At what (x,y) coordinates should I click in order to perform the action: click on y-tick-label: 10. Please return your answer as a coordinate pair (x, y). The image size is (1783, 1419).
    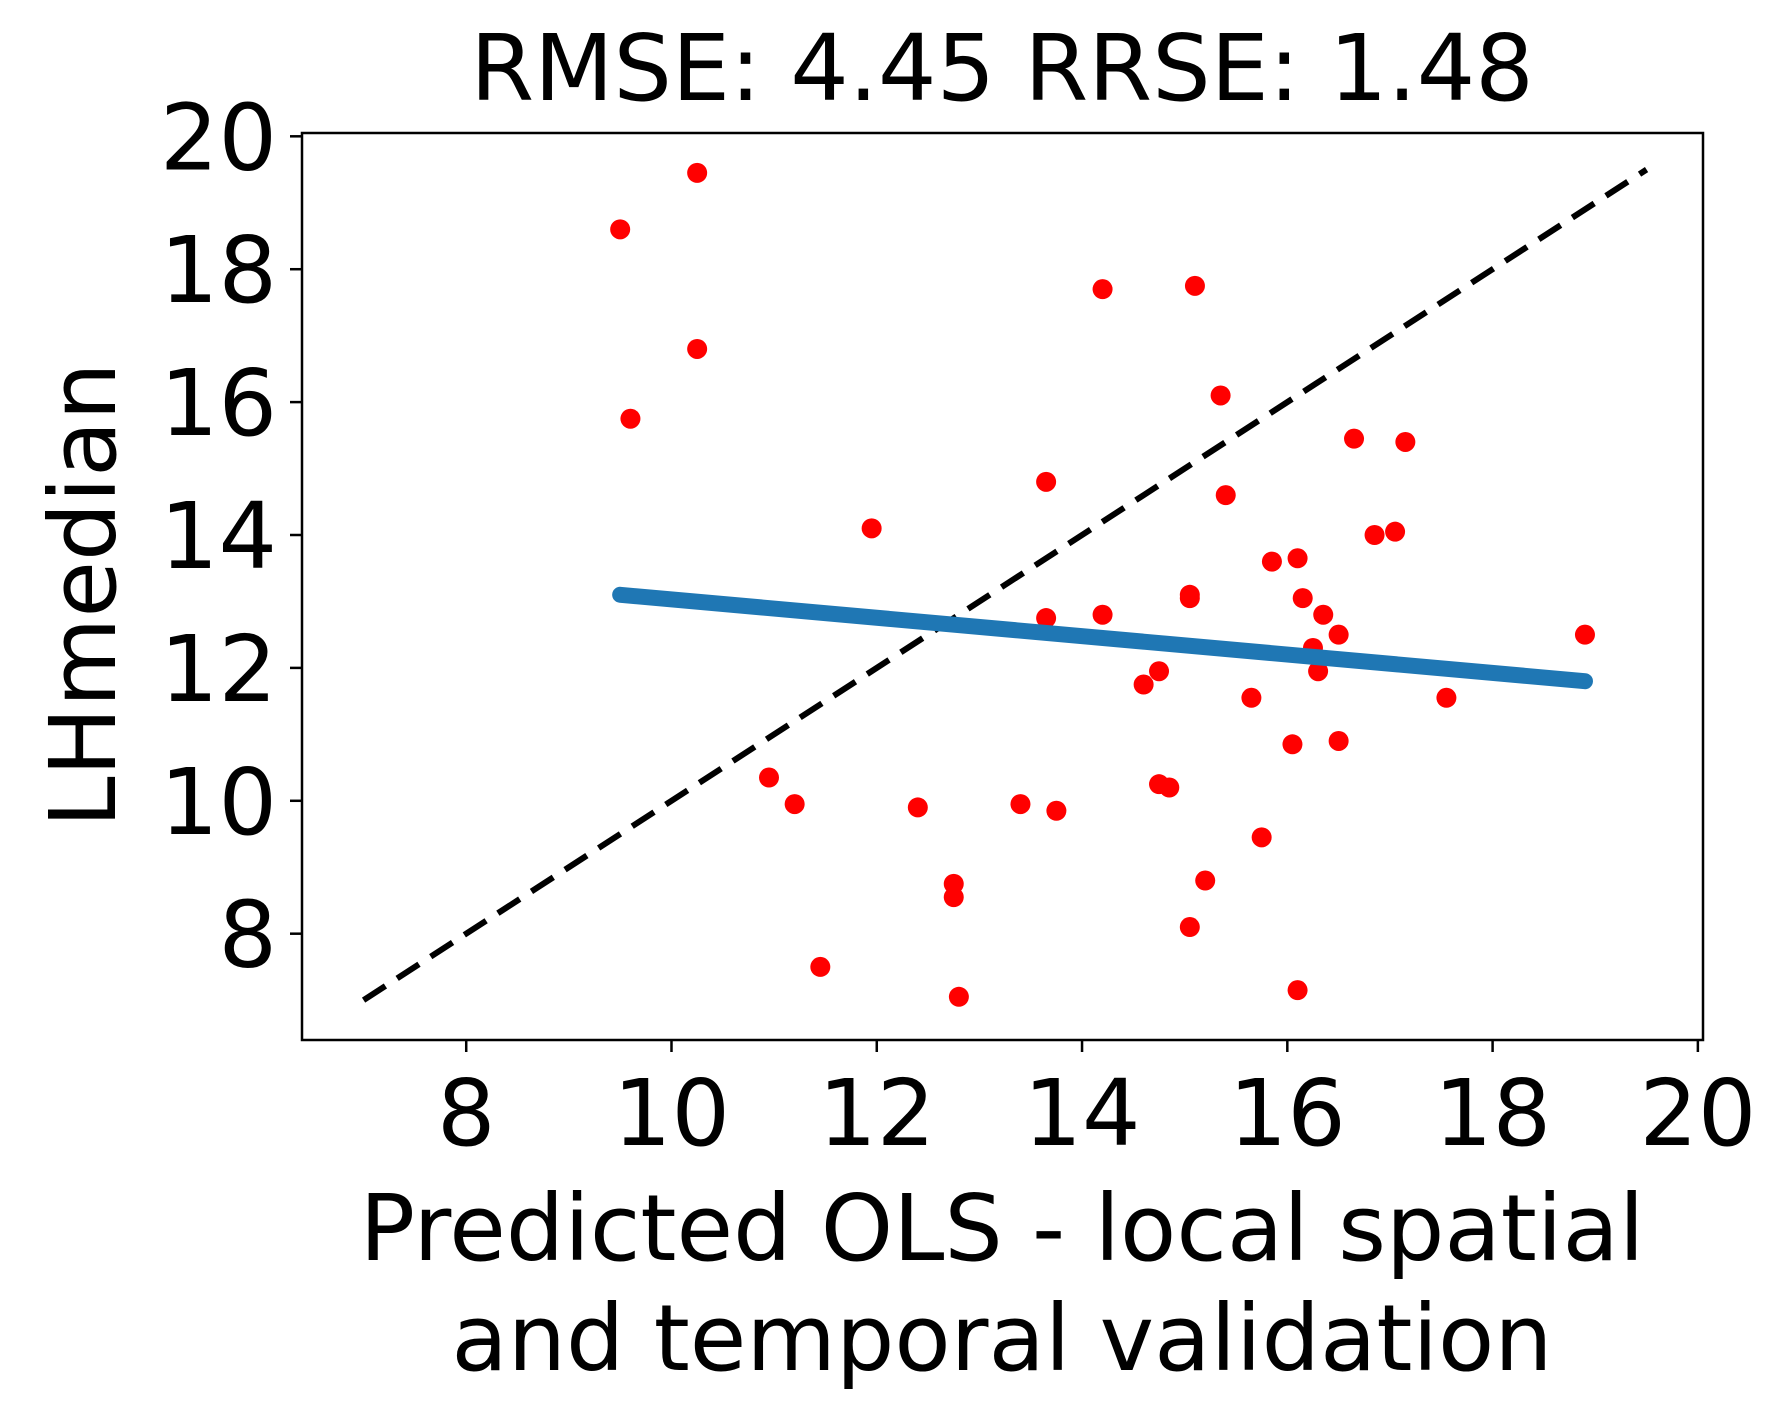
    Looking at the image, I should click on (218, 802).